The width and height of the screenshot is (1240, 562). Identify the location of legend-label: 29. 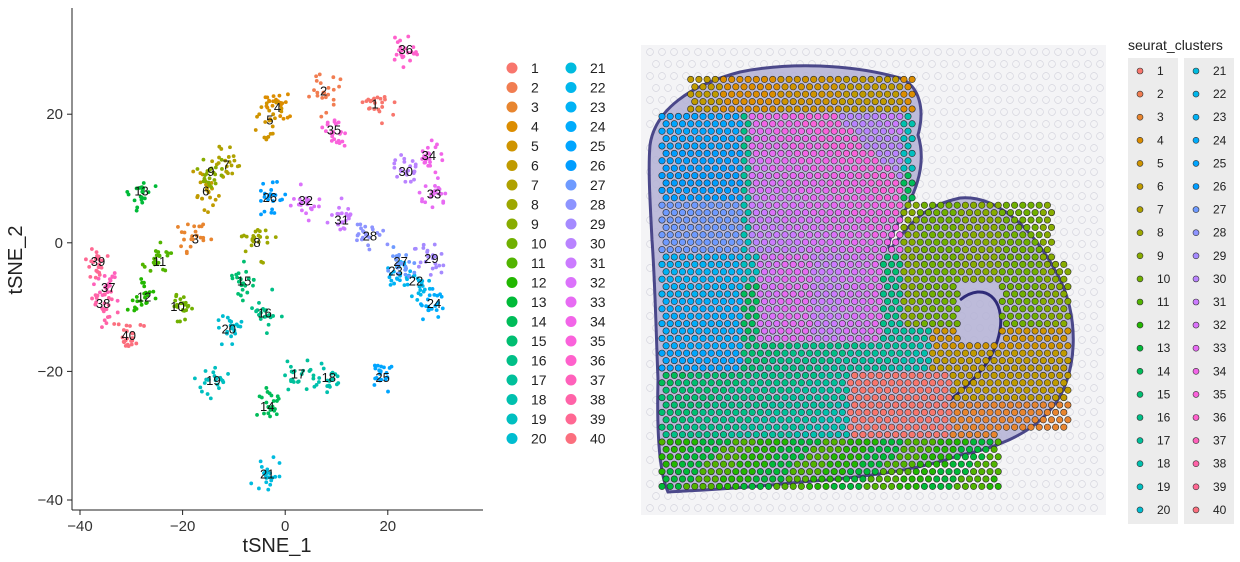
(1220, 256).